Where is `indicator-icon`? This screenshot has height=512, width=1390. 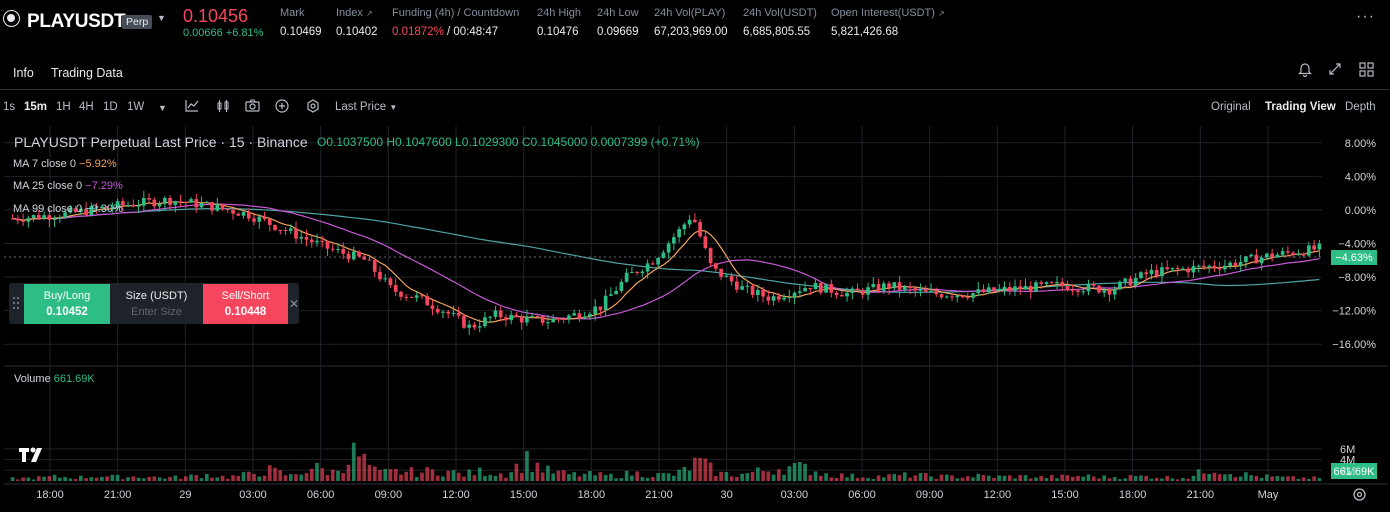
indicator-icon is located at coordinates (192, 107).